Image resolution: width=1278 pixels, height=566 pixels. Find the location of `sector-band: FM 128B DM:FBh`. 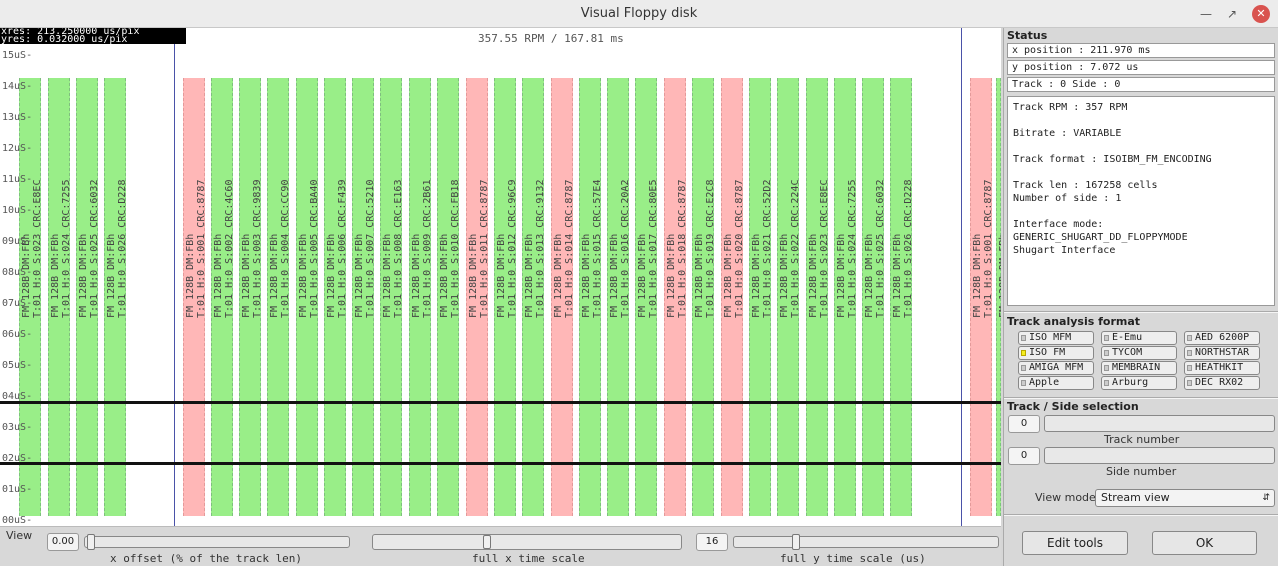

sector-band: FM 128B DM:FBh is located at coordinates (998, 297).